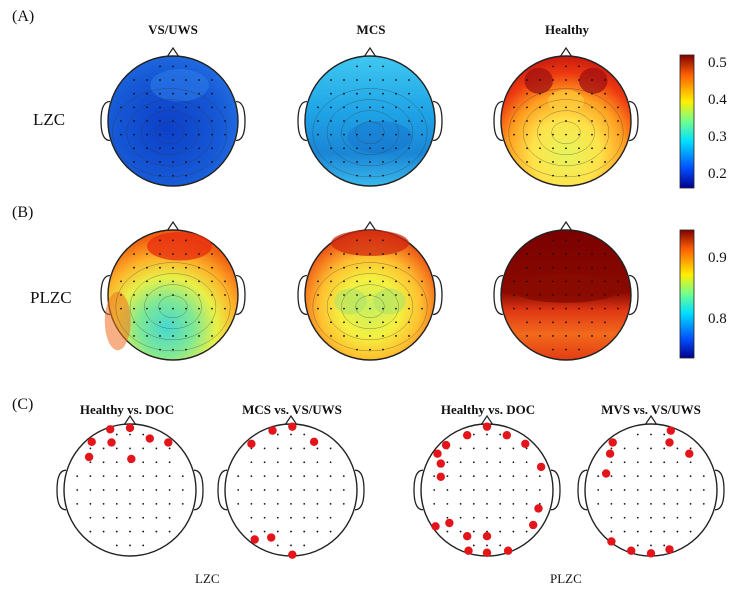 This screenshot has width=748, height=600. What do you see at coordinates (240, 121) in the screenshot?
I see `right-ear` at bounding box center [240, 121].